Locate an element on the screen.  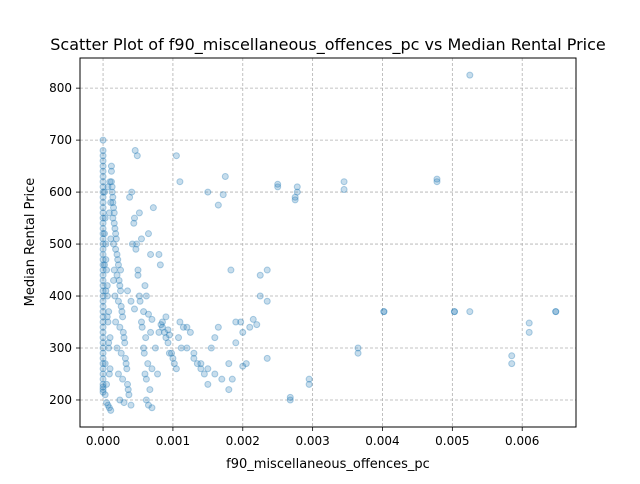
y-tick-label: 200 is located at coordinates (60, 400).